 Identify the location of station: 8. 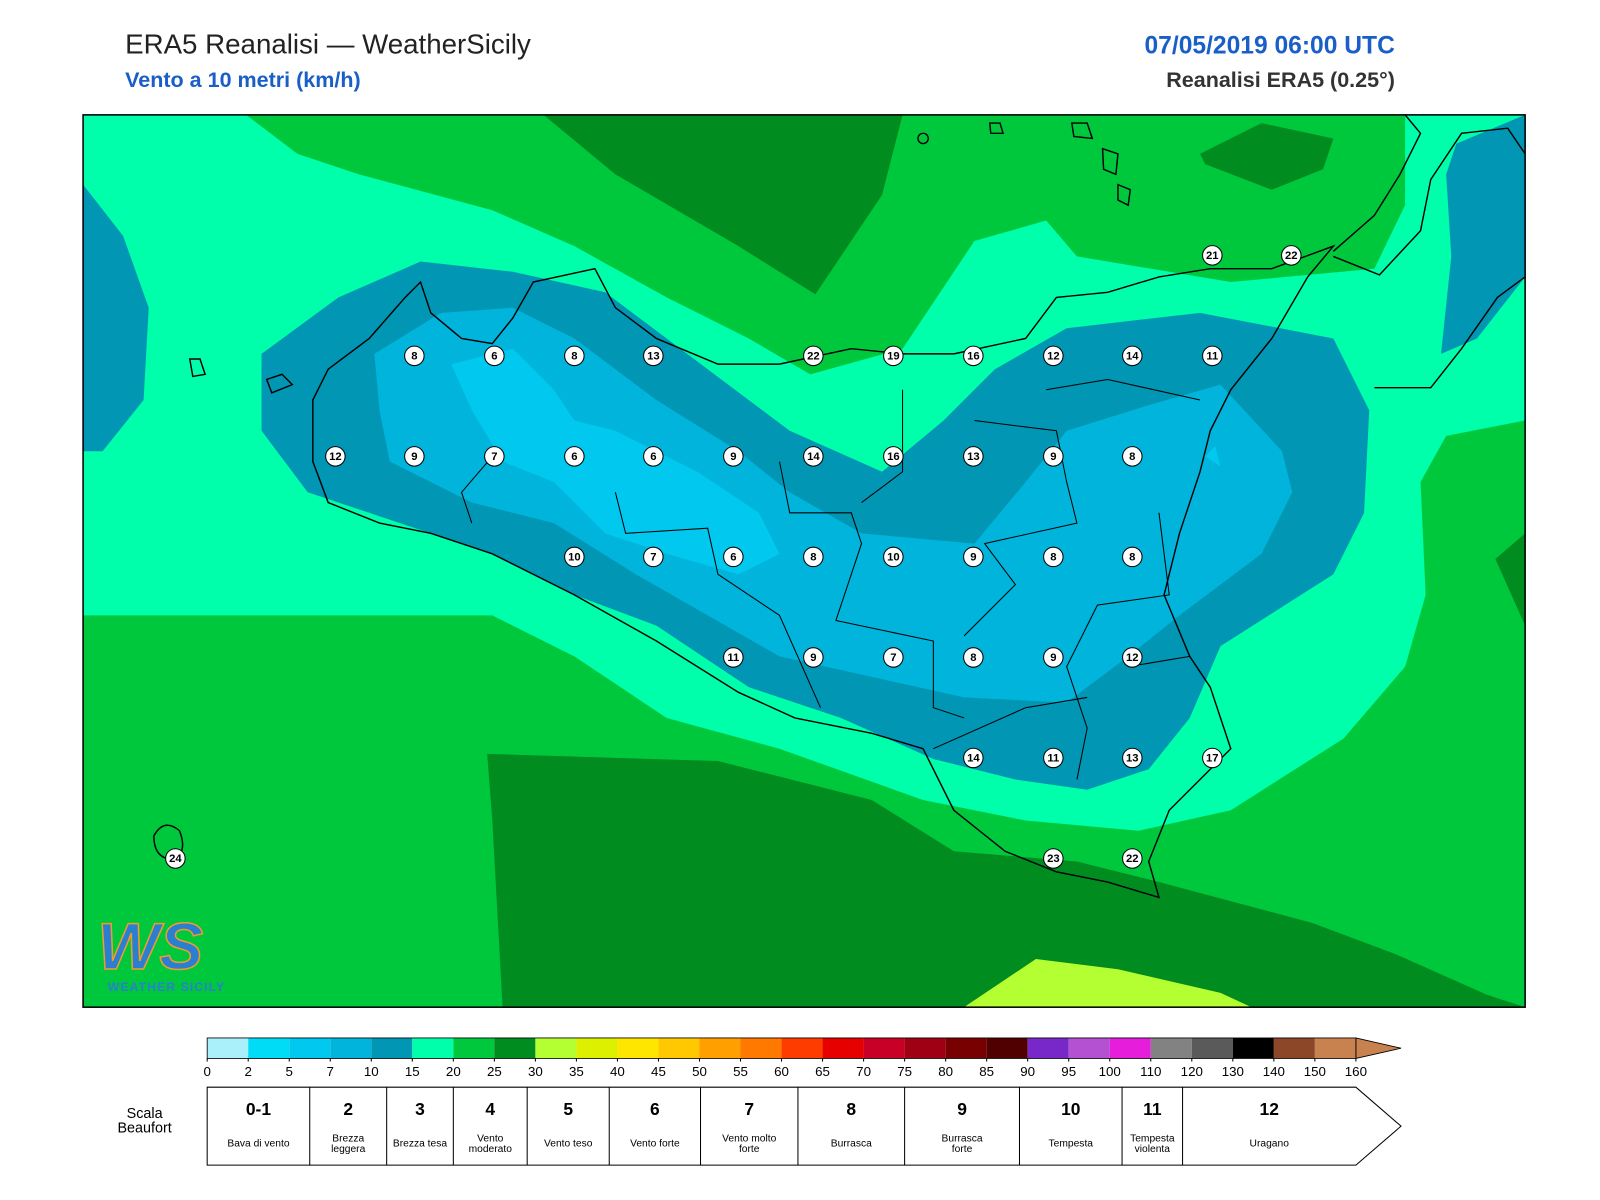
(574, 356).